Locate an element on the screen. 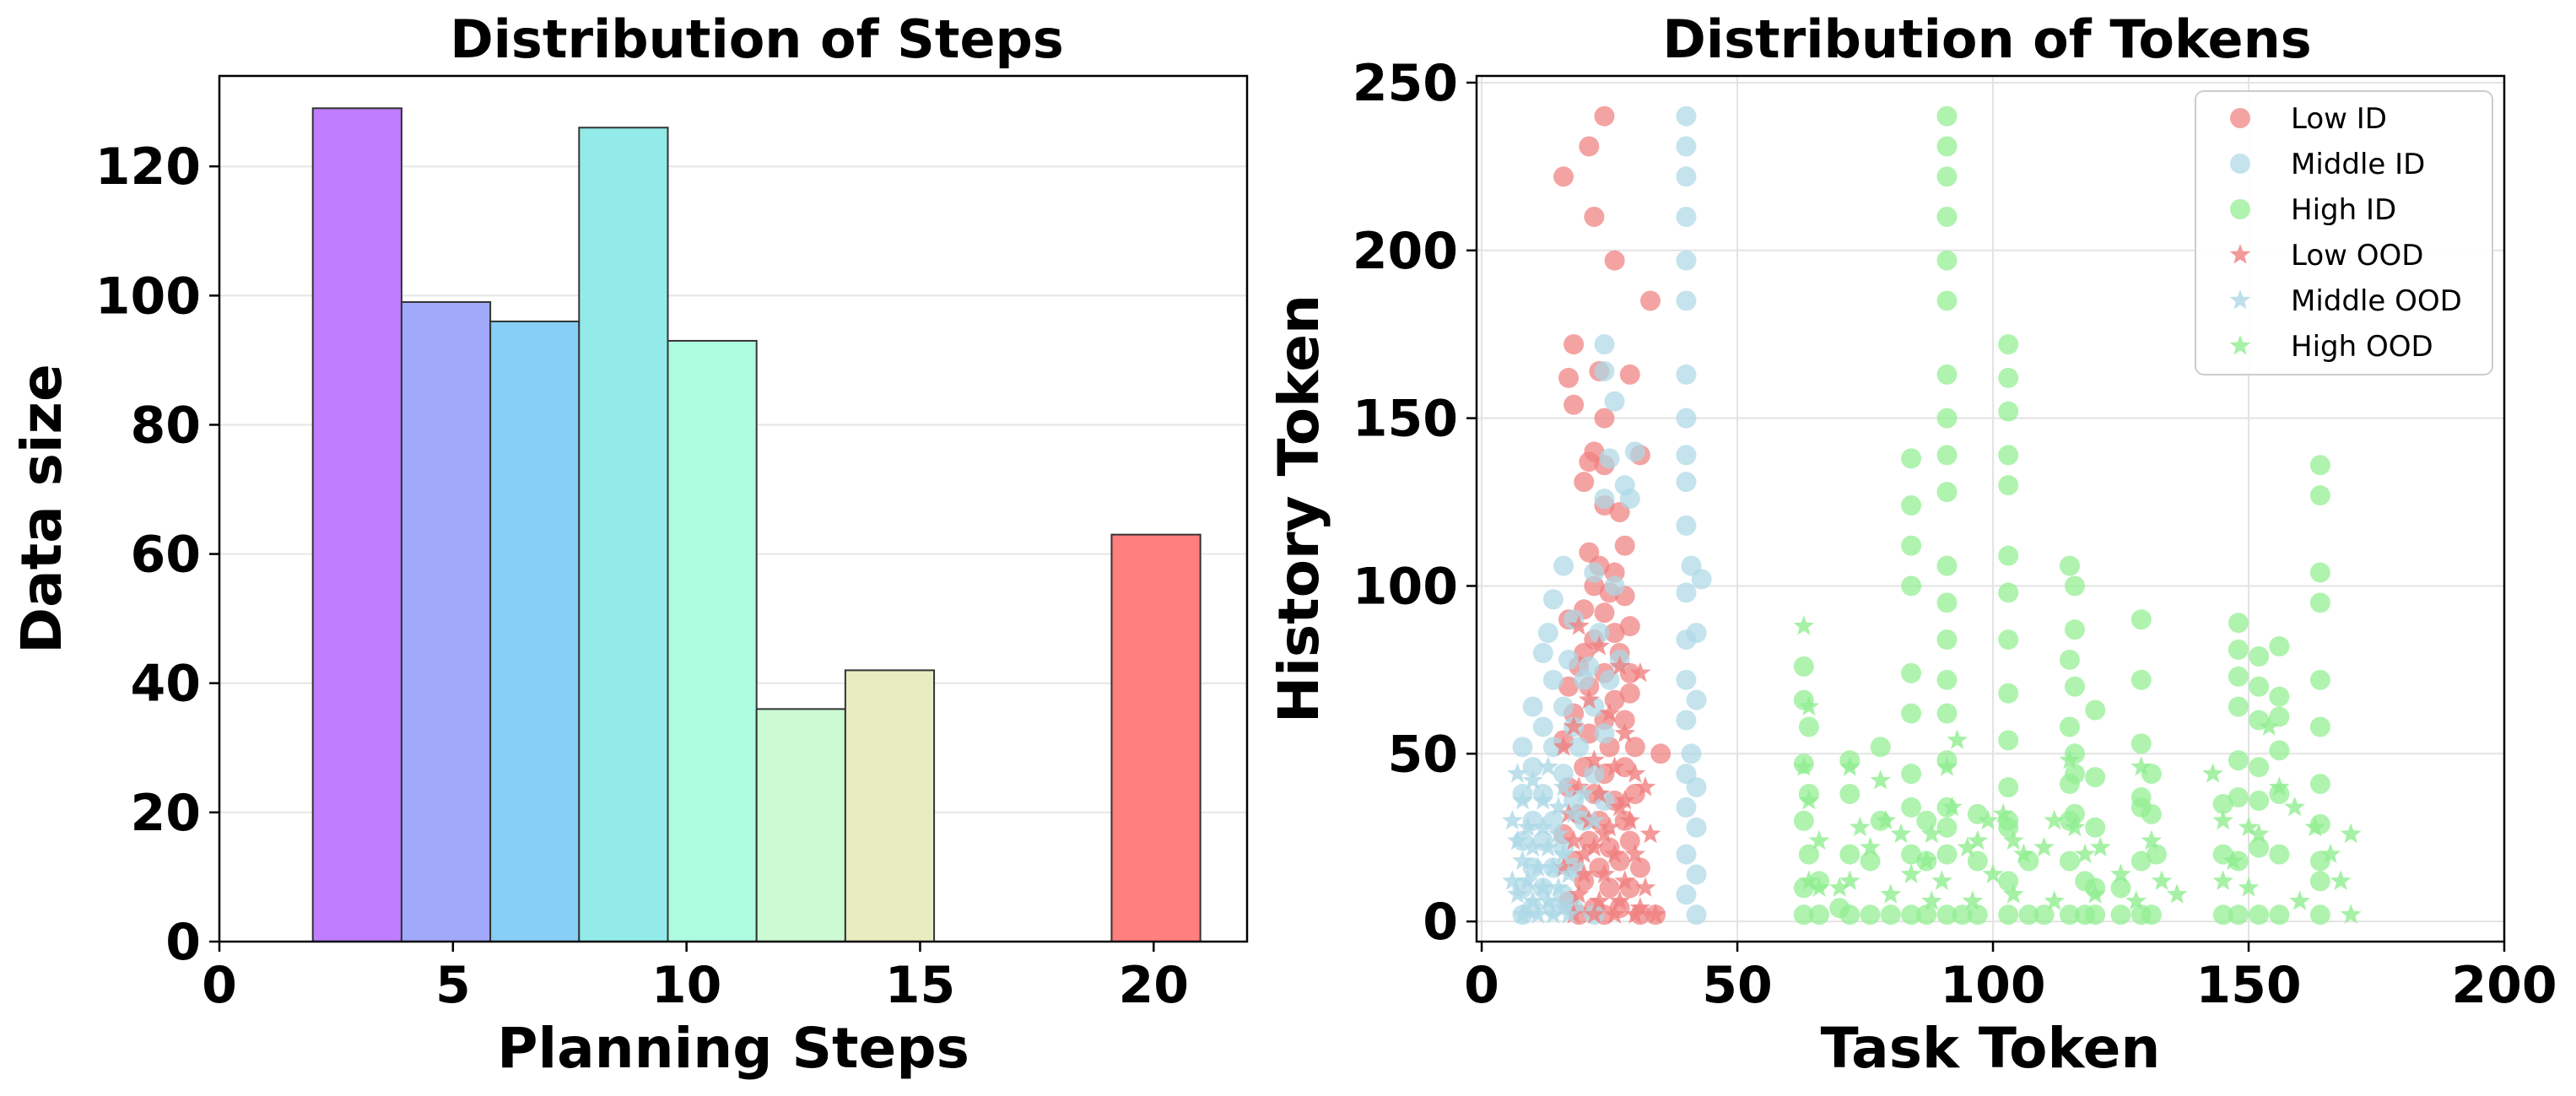 This screenshot has height=1096, width=2576. steps-x-tick-label: 15 is located at coordinates (920, 985).